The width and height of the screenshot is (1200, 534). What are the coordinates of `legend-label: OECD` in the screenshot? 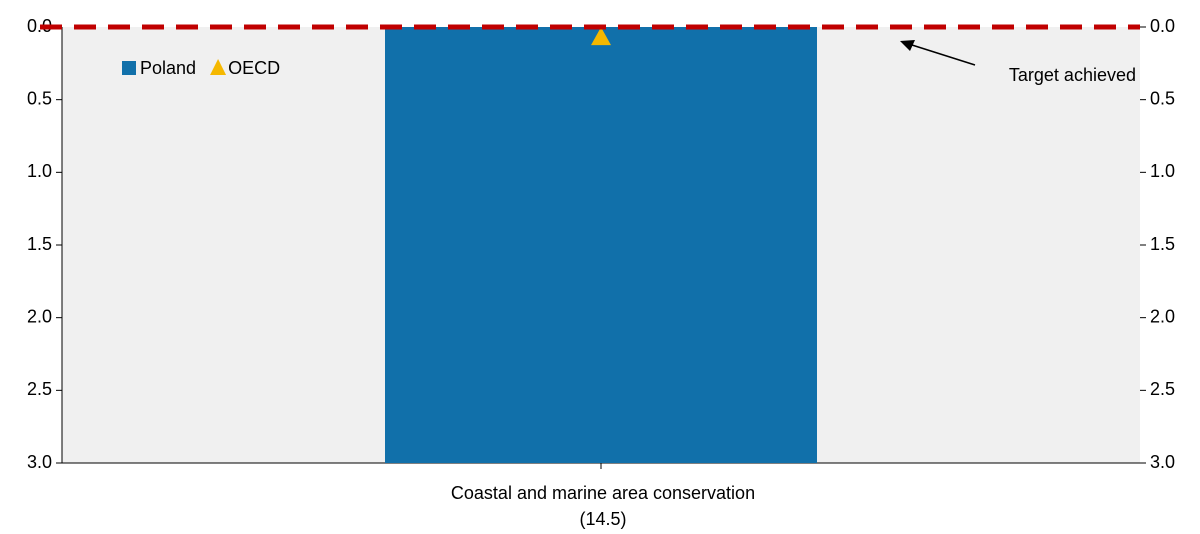 It's located at (254, 68).